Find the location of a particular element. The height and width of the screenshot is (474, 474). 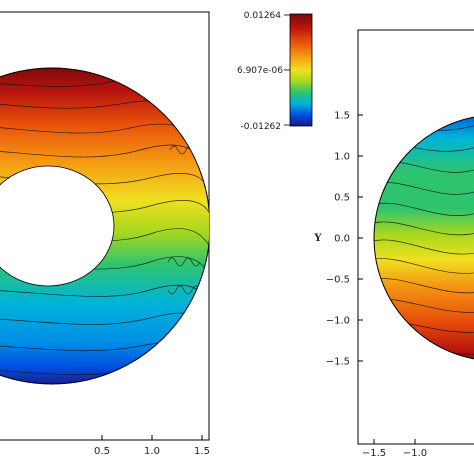

left-x-tick-label: 0.5 is located at coordinates (102, 451).